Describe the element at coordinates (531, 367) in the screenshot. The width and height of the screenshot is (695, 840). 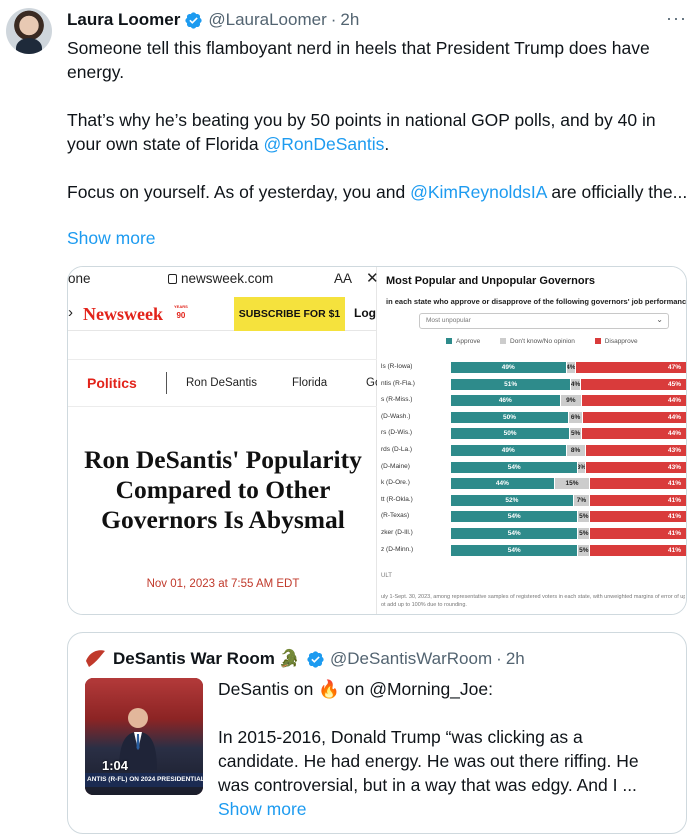
I see `governor-row: ls (R-Iowa) 49%4%47%` at that location.